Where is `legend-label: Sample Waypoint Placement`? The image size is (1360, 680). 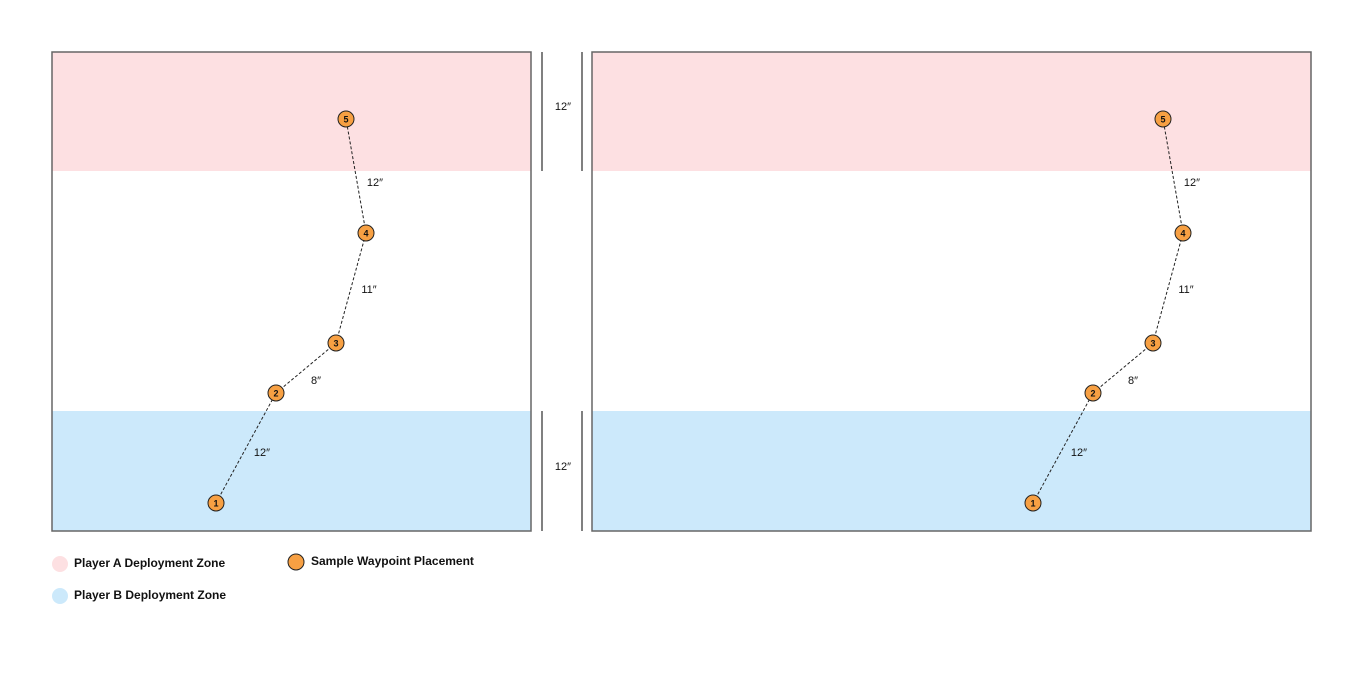 legend-label: Sample Waypoint Placement is located at coordinates (392, 561).